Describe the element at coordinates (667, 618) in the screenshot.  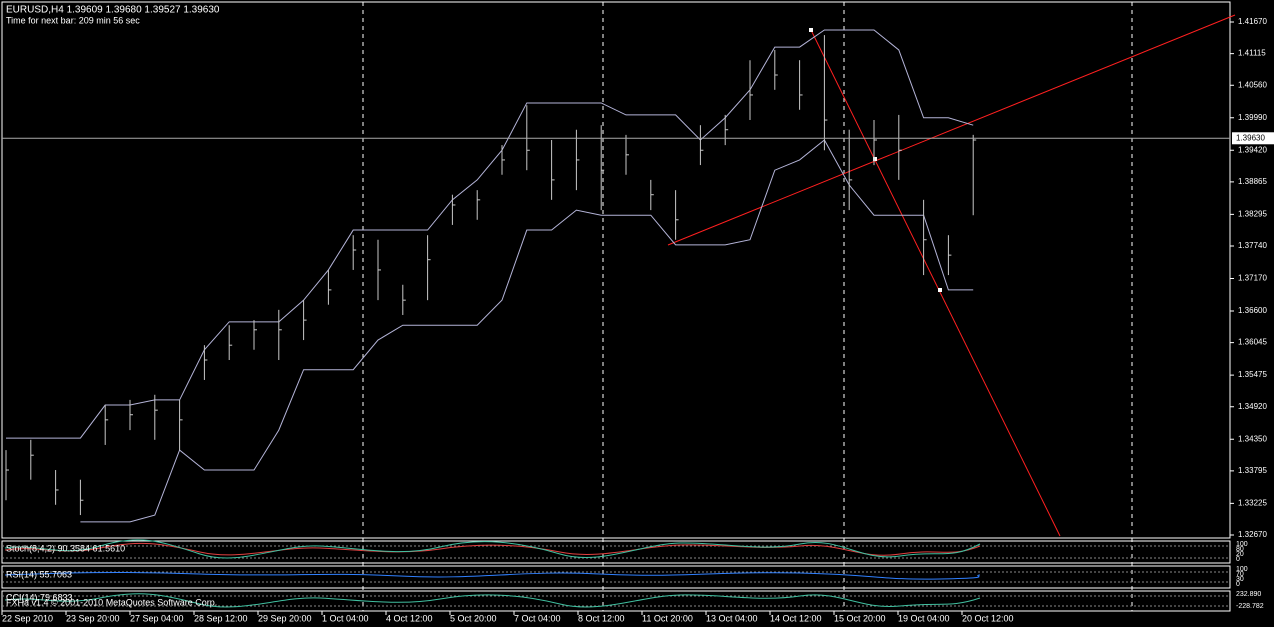
I see `x-tick-label: 11 Oct 20:00` at that location.